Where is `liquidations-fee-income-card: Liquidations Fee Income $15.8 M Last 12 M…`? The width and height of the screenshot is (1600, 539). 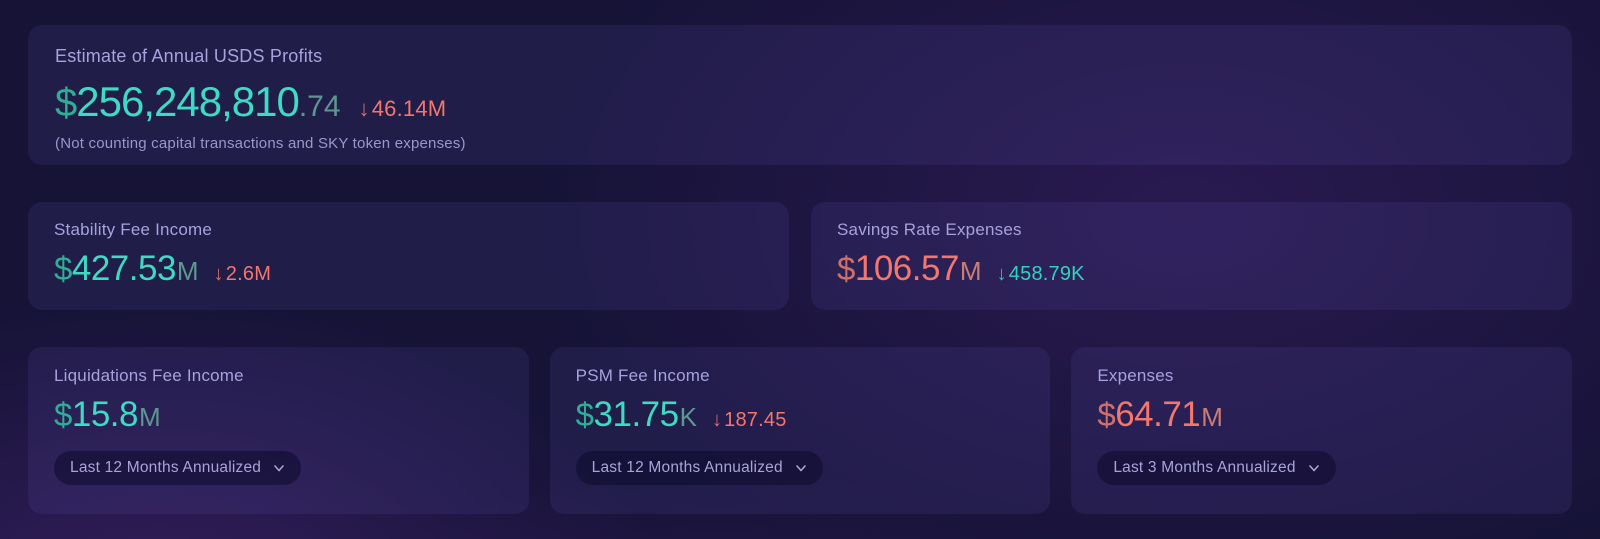 liquidations-fee-income-card: Liquidations Fee Income $15.8 M Last 12 M… is located at coordinates (278, 430).